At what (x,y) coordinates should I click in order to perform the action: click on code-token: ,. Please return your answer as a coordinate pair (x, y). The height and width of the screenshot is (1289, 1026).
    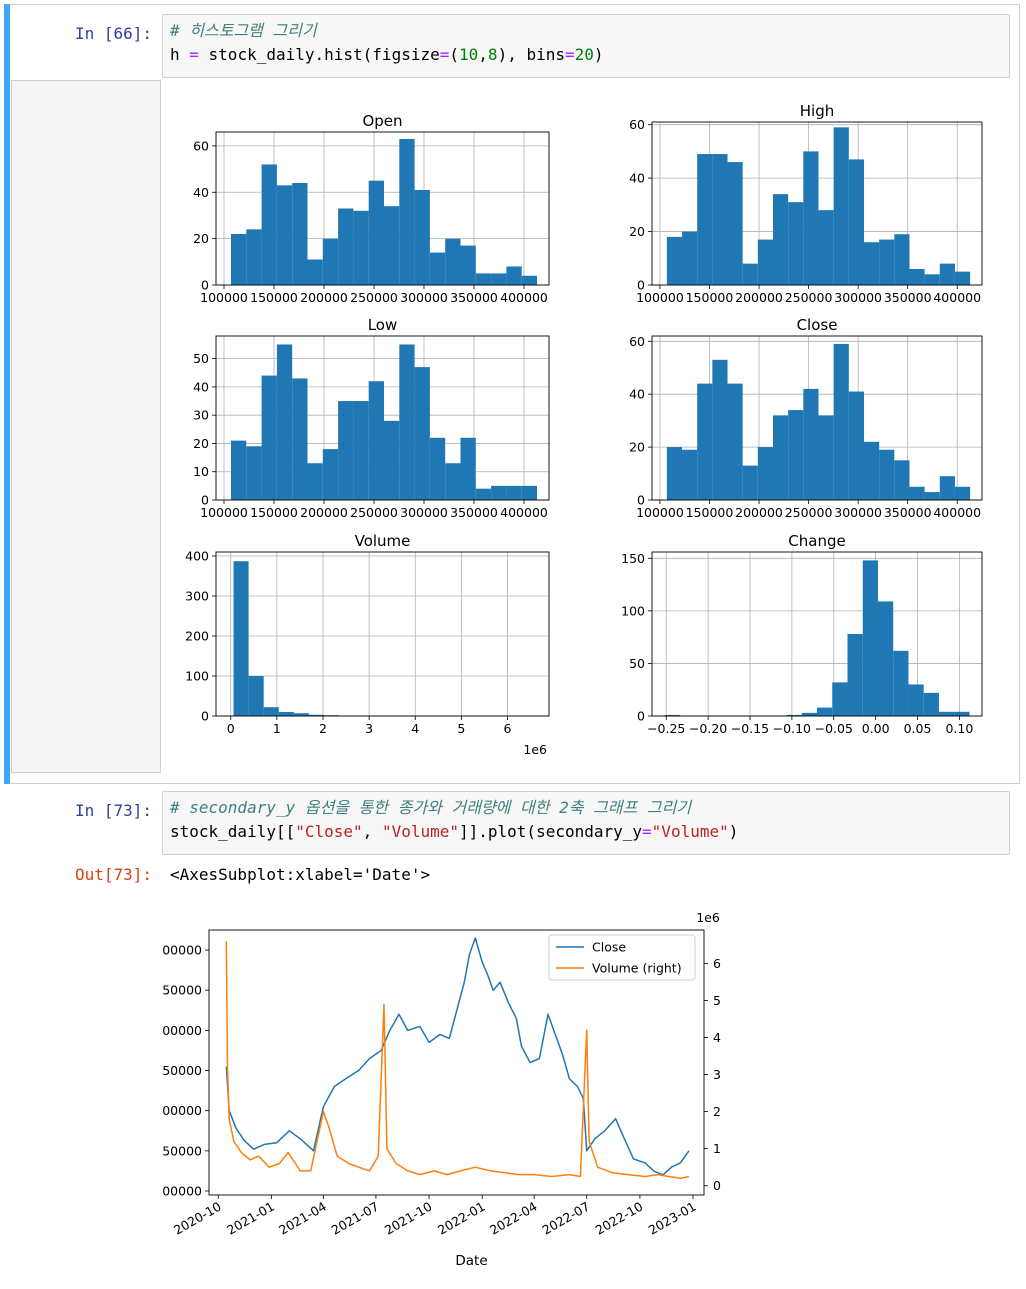
    Looking at the image, I should click on (483, 54).